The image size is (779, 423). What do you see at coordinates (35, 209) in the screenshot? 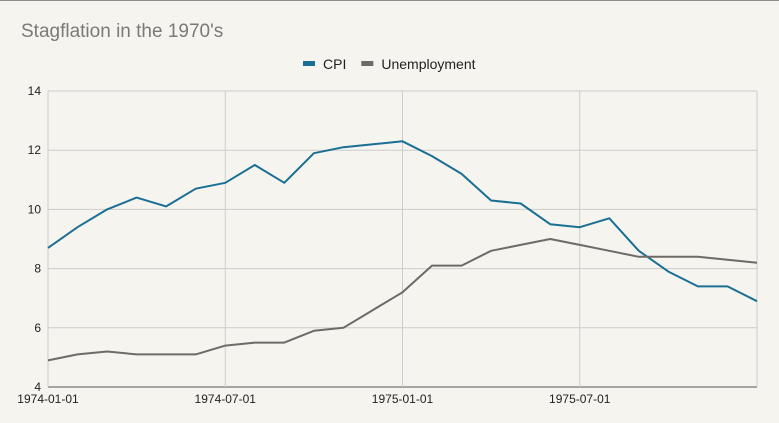
I see `y-tick-label: 10` at bounding box center [35, 209].